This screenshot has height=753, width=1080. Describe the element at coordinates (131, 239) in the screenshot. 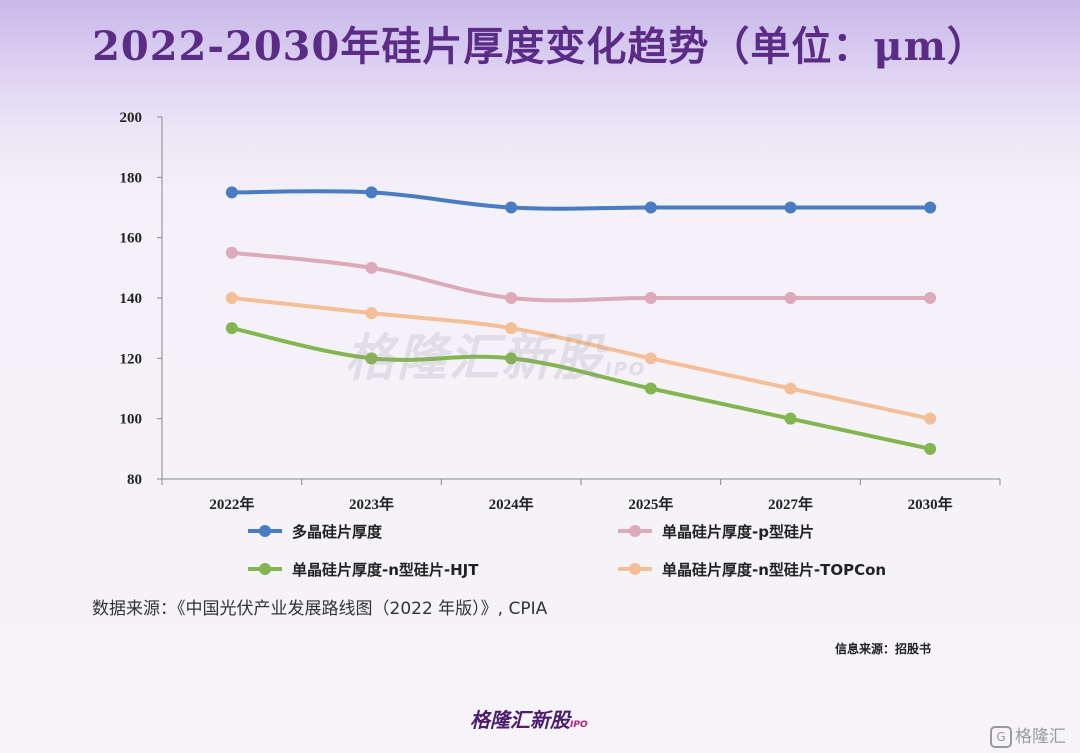

I see `y-tick-label: 160` at that location.